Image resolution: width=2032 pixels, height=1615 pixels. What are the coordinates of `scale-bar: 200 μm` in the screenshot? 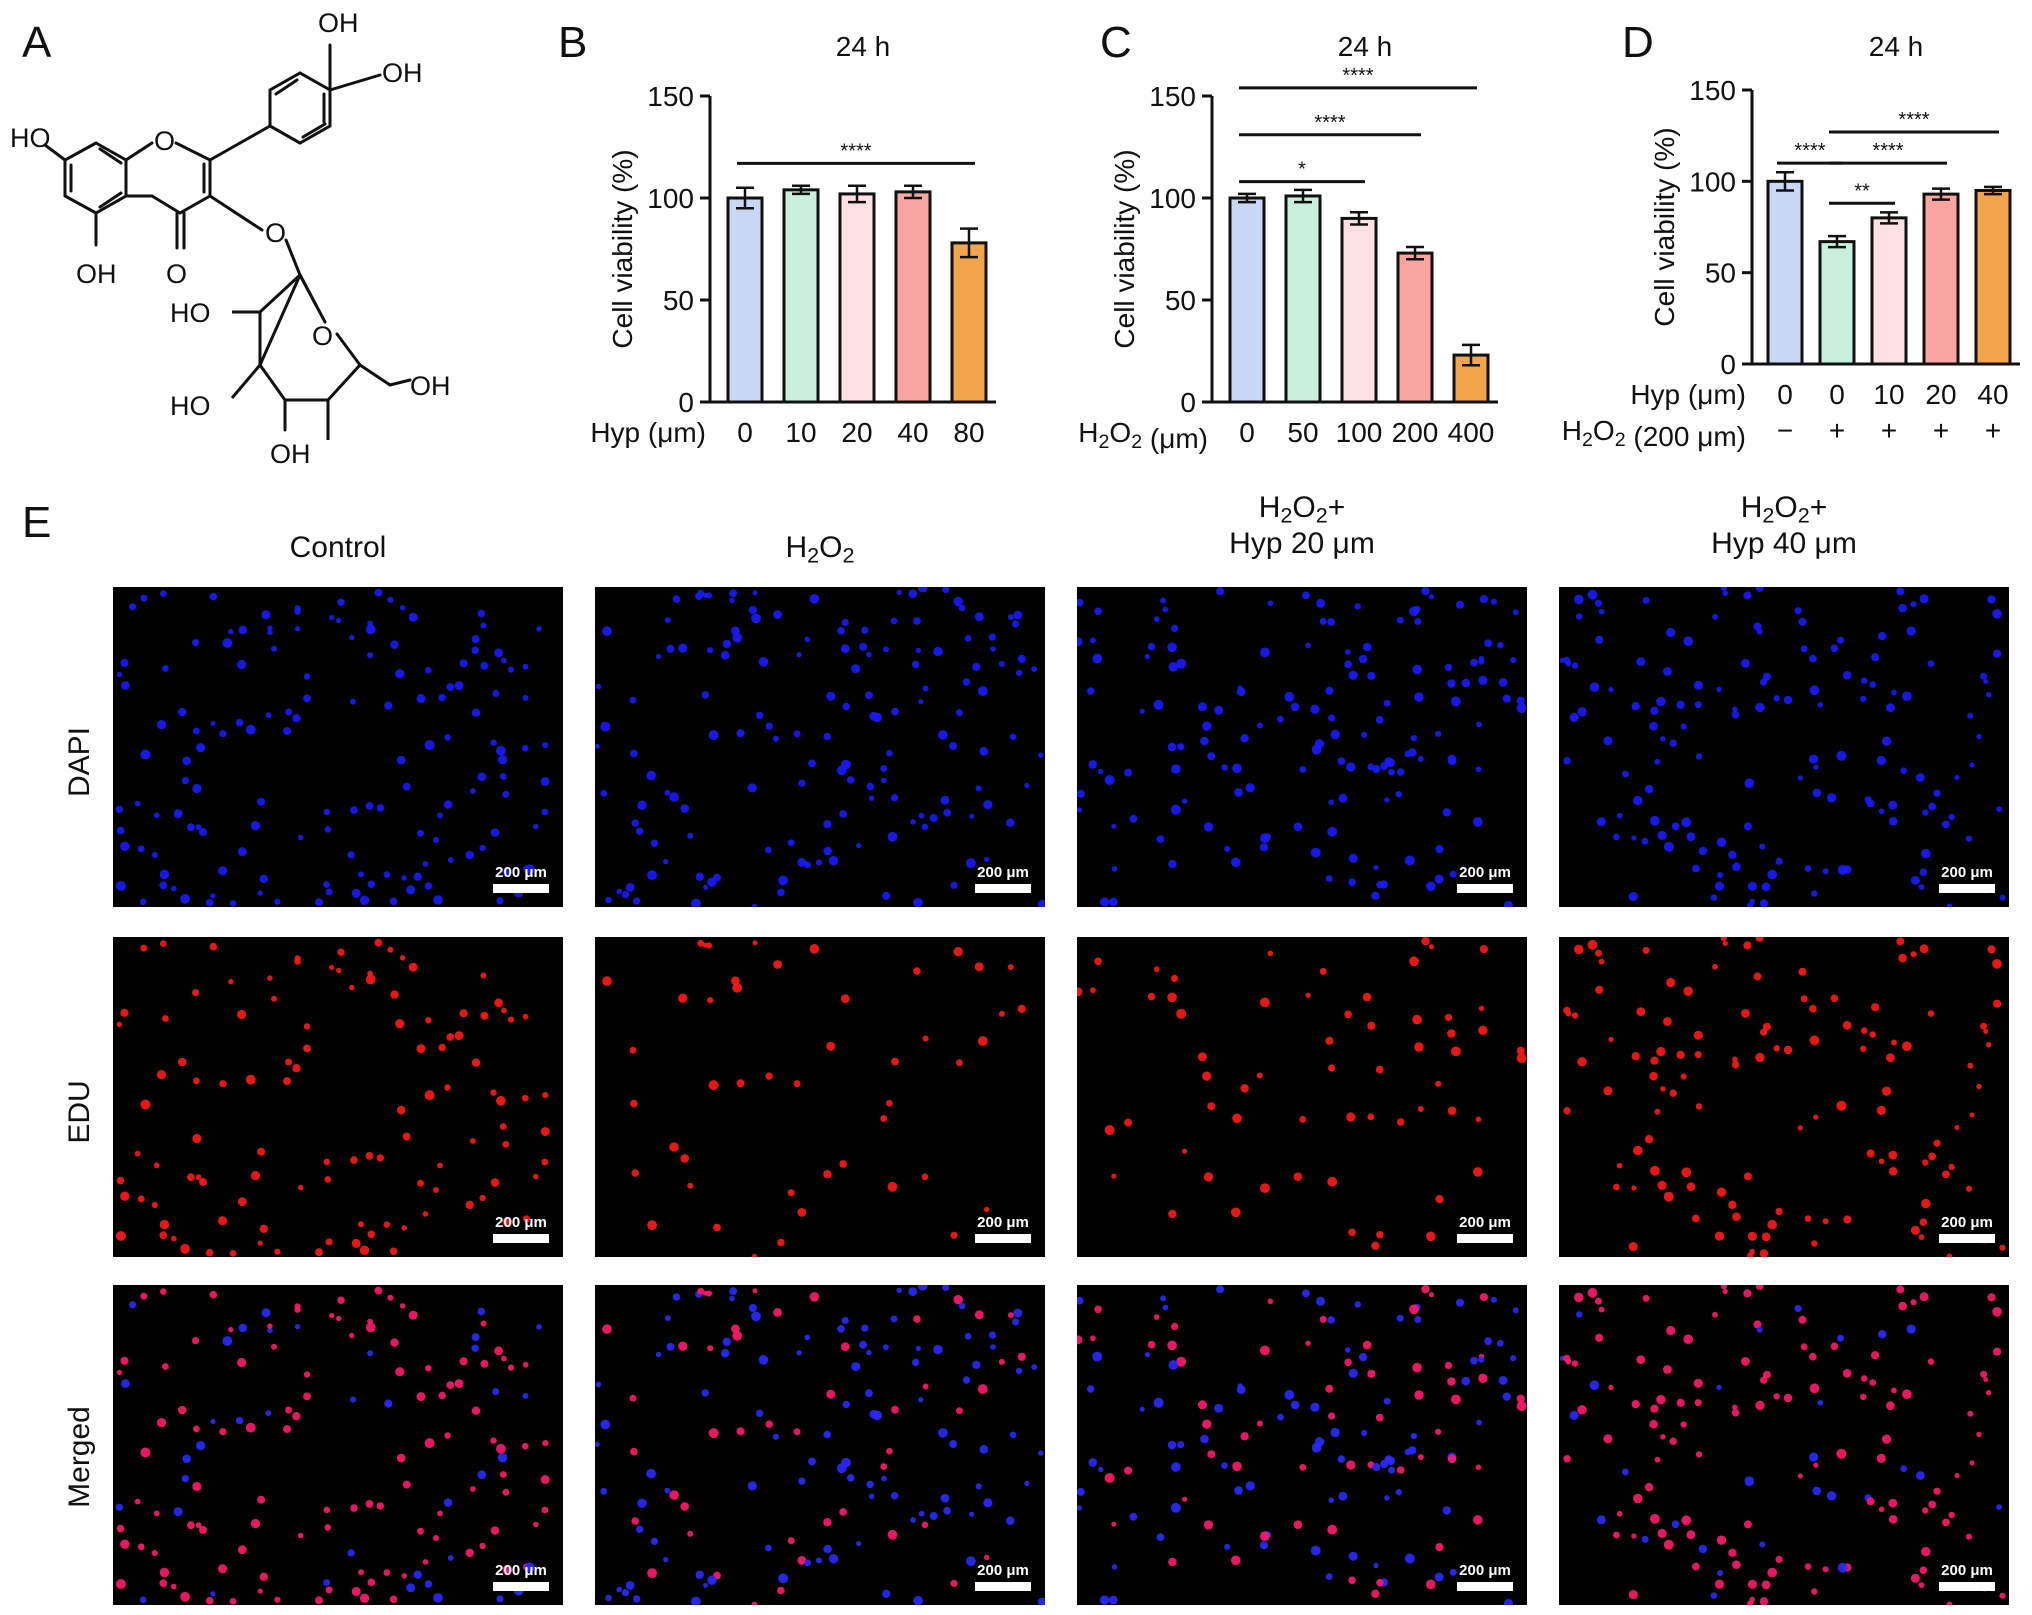 It's located at (1967, 1576).